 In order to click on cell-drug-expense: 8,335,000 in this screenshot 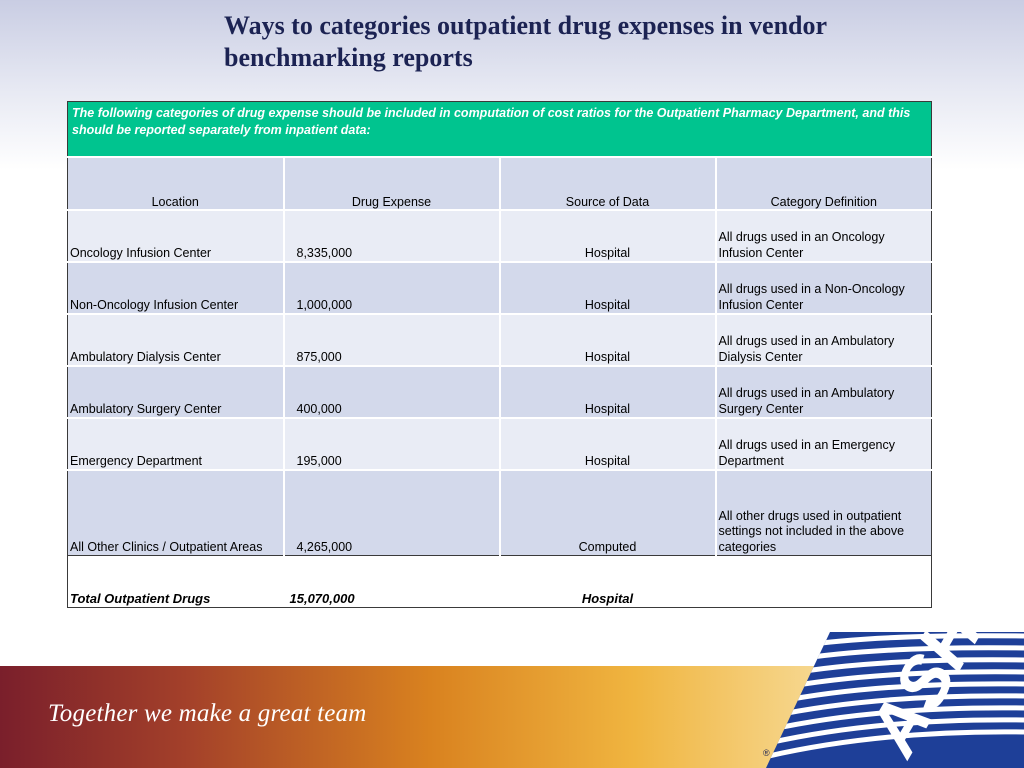, I will do `click(392, 235)`.